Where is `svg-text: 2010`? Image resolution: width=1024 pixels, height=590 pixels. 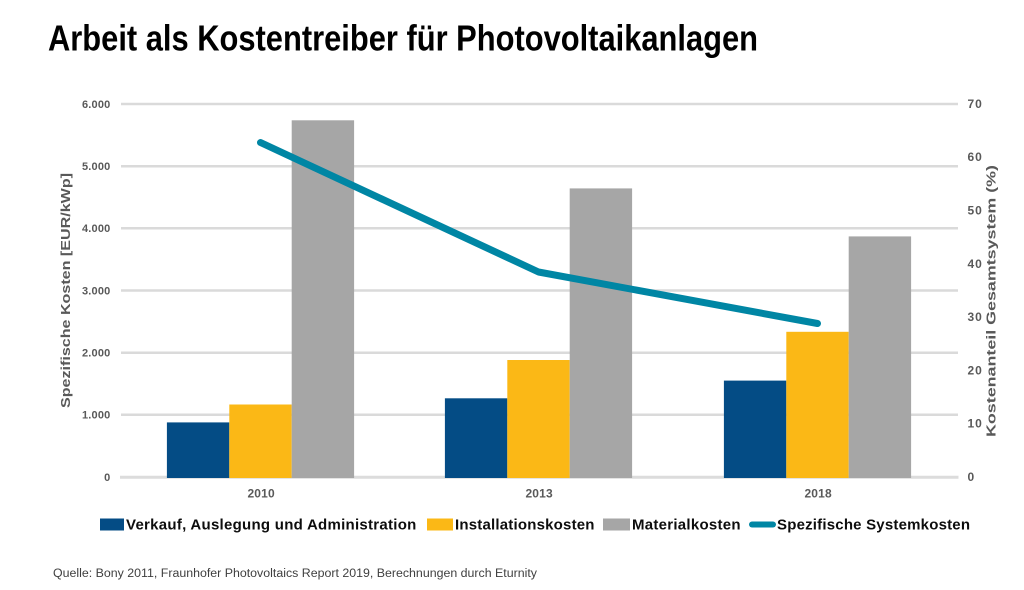
svg-text: 2010 is located at coordinates (261, 494).